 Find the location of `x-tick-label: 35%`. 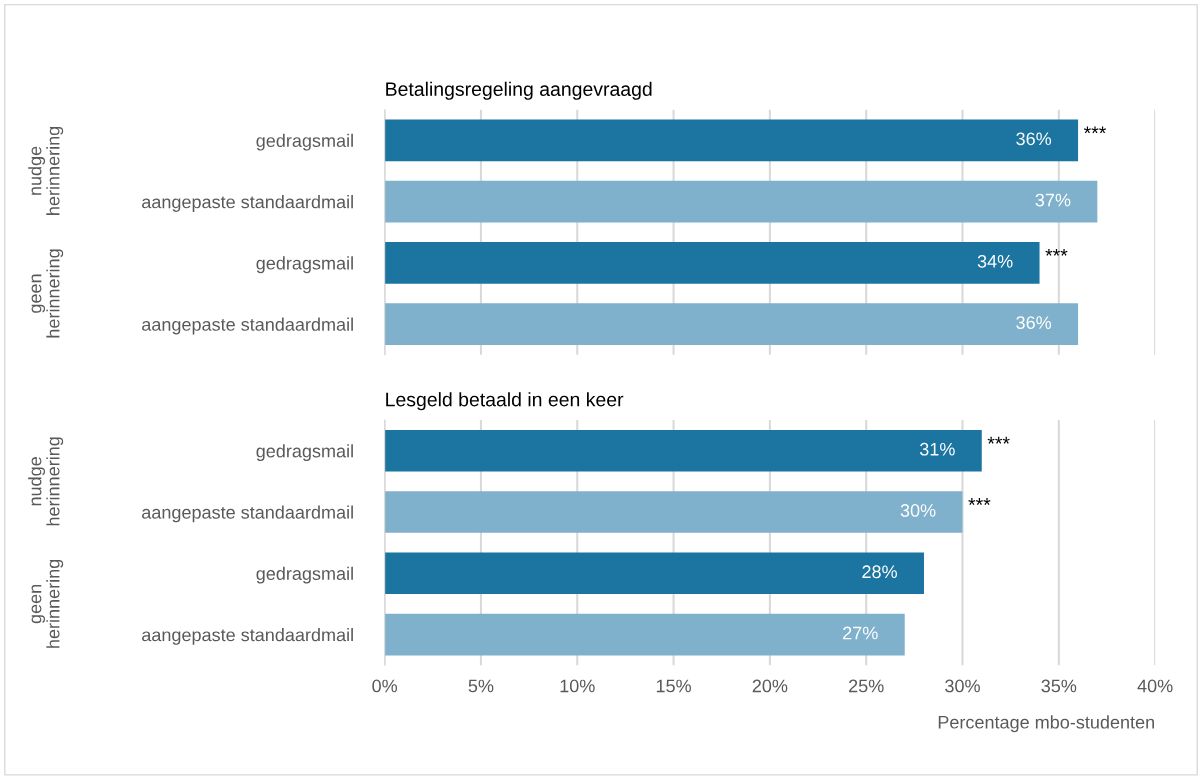

x-tick-label: 35% is located at coordinates (1059, 686).